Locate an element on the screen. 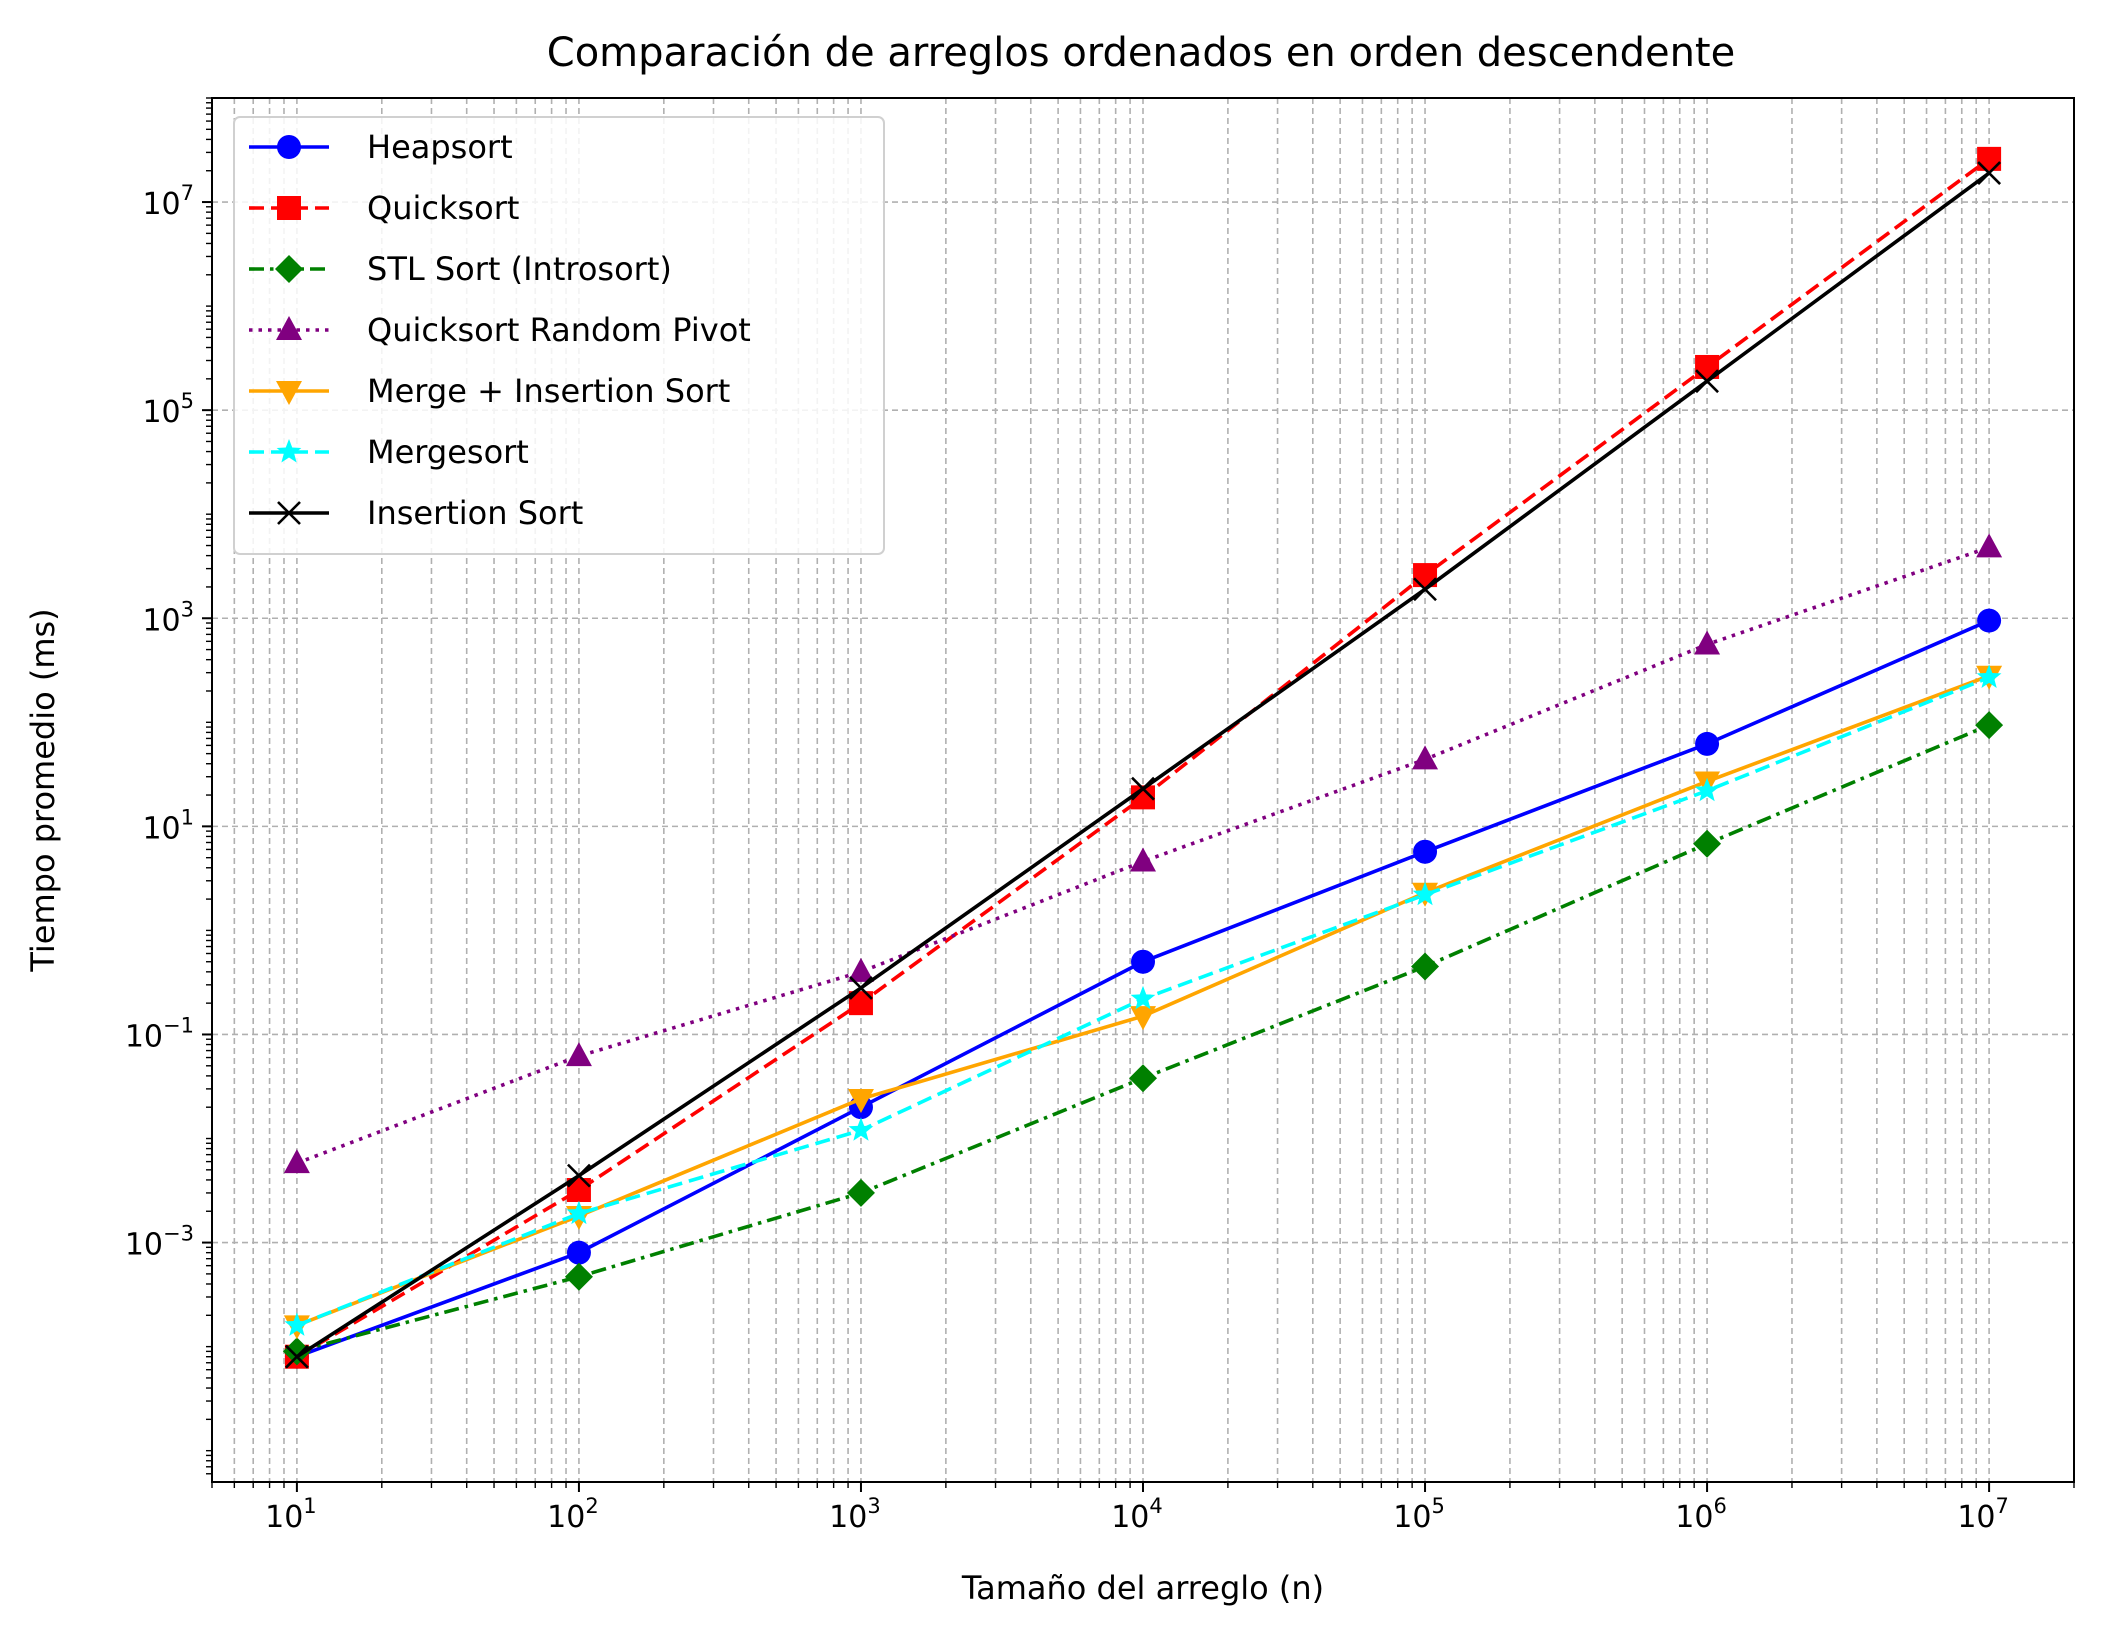 Image resolution: width=2101 pixels, height=1639 pixels. y-tick-exponent: −1 is located at coordinates (178, 1025).